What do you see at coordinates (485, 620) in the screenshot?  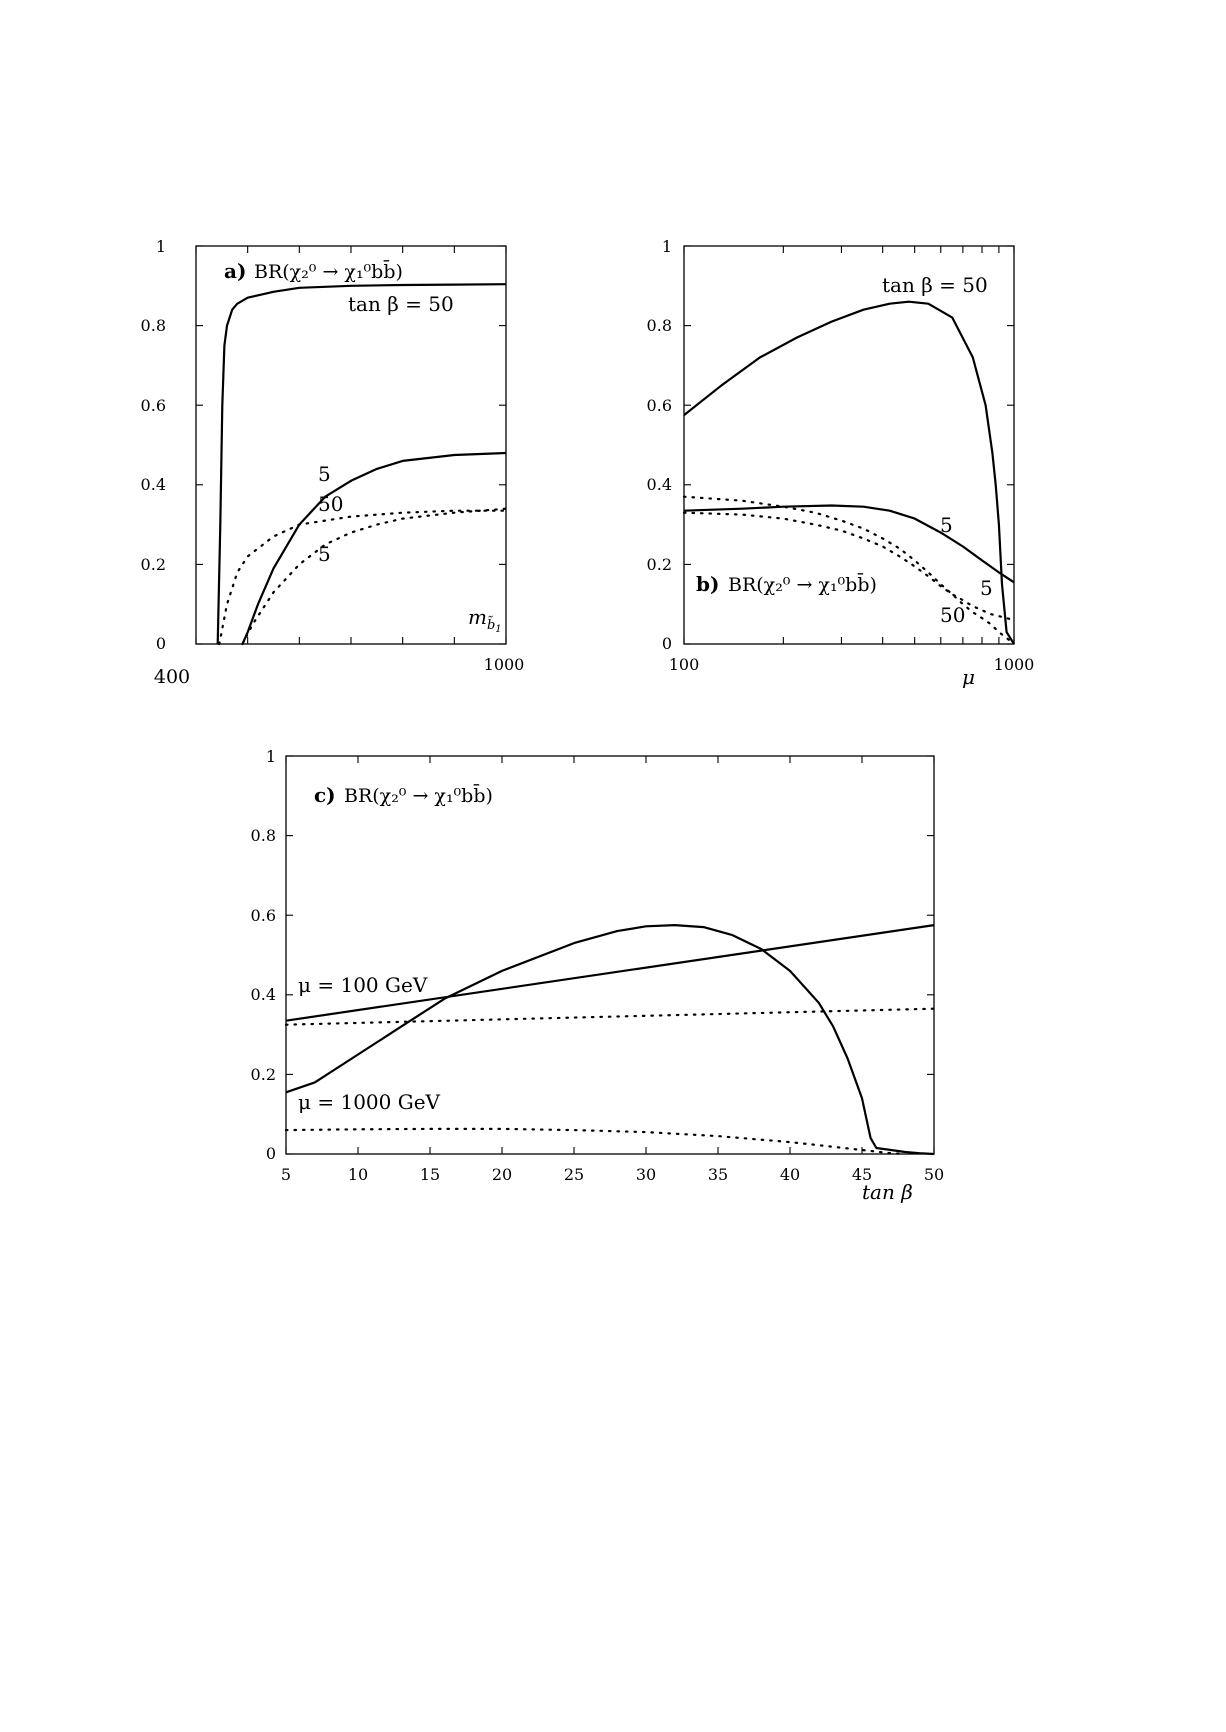 I see `panel-a-x-axis-label: mb̃1` at bounding box center [485, 620].